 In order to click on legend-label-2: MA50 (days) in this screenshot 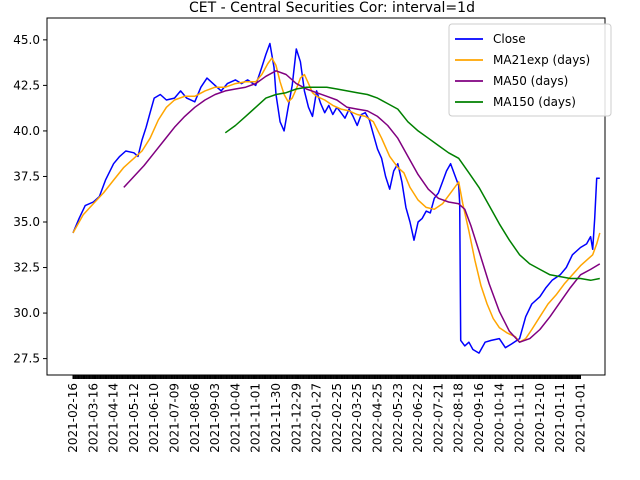, I will do `click(530, 81)`.